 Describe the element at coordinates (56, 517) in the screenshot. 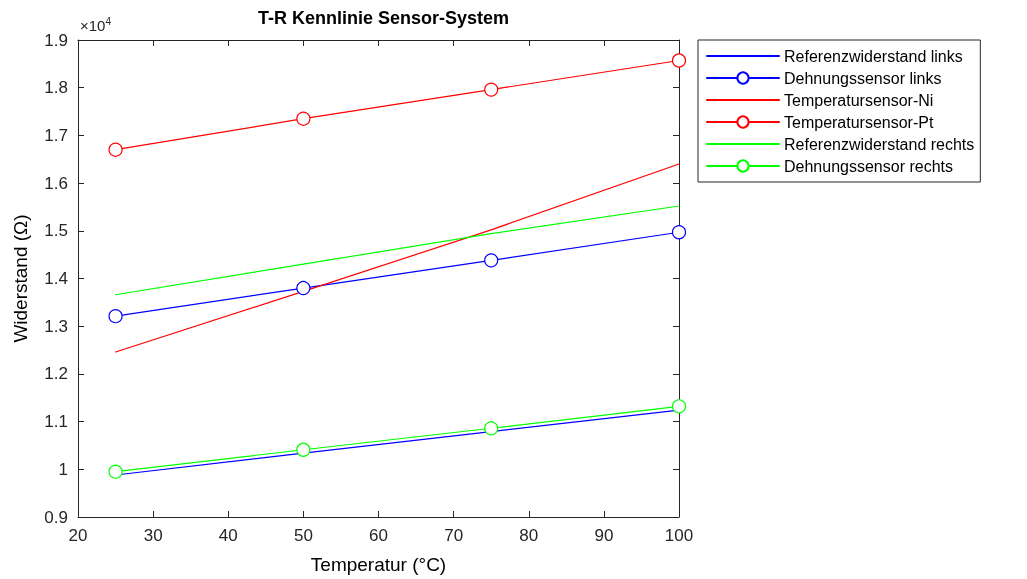

I see `y-tick-label: 0.9` at that location.